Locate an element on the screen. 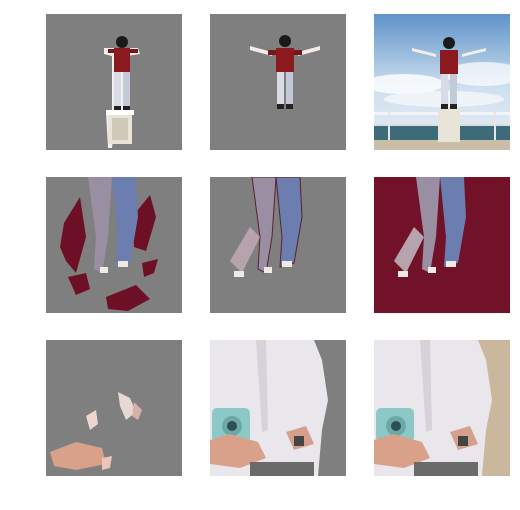  panel-man-fine-mask is located at coordinates (278, 82).